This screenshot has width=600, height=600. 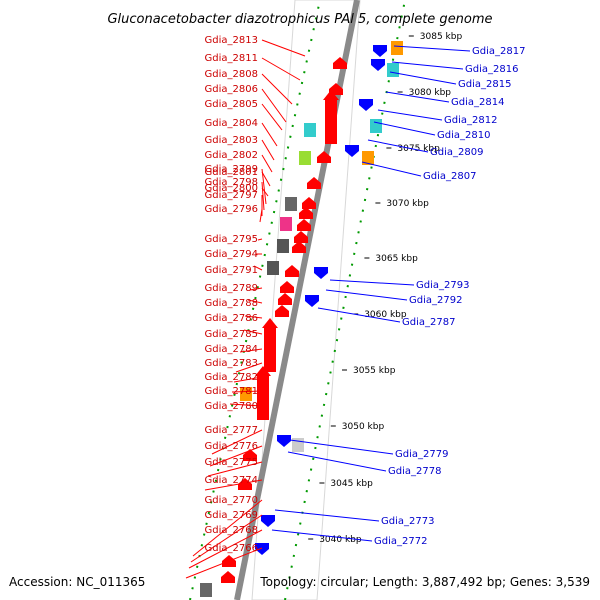 What do you see at coordinates (407, 521) in the screenshot?
I see `gene-label-right: Gdia_2773` at bounding box center [407, 521].